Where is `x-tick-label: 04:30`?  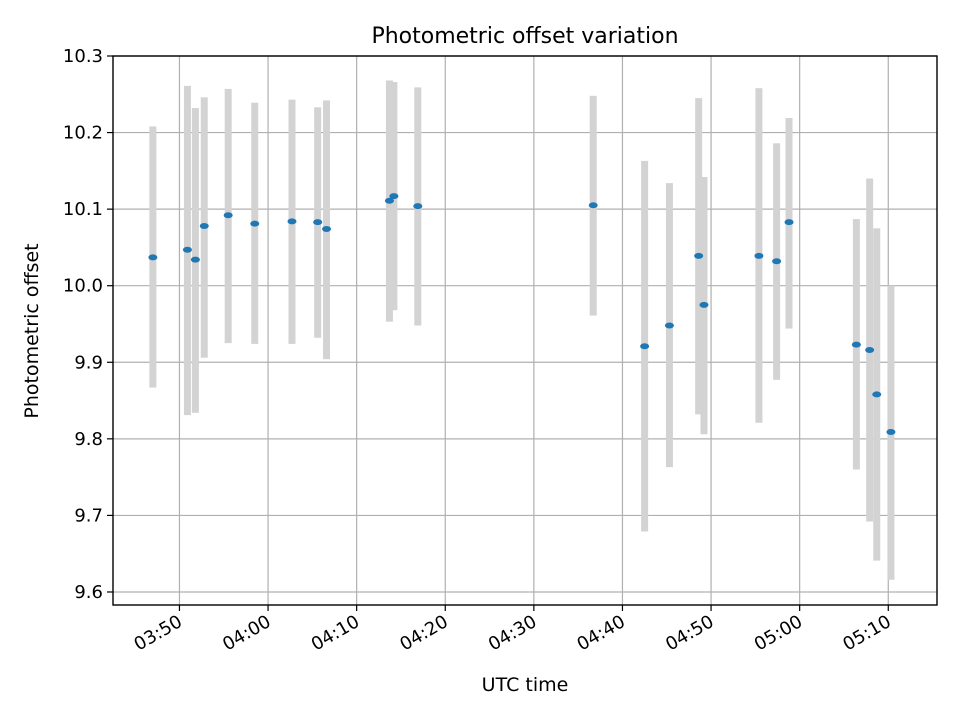
x-tick-label: 04:30 is located at coordinates (512, 633).